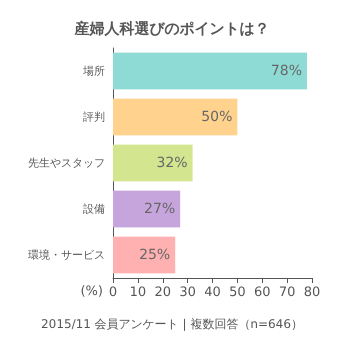 The width and height of the screenshot is (344, 344). What do you see at coordinates (163, 292) in the screenshot?
I see `x-tick-label: 20` at bounding box center [163, 292].